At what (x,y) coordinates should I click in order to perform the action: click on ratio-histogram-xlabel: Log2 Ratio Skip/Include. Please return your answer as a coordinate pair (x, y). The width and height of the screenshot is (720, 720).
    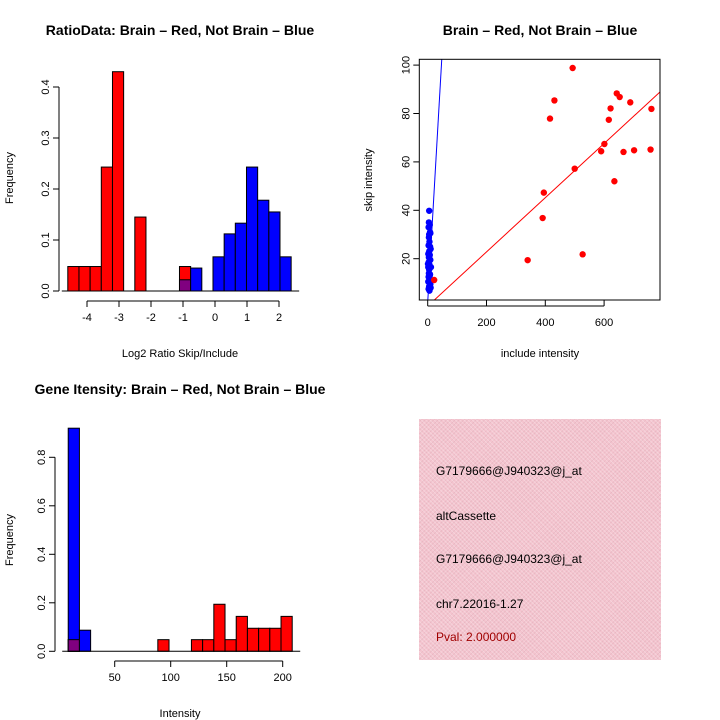
    Looking at the image, I should click on (180, 354).